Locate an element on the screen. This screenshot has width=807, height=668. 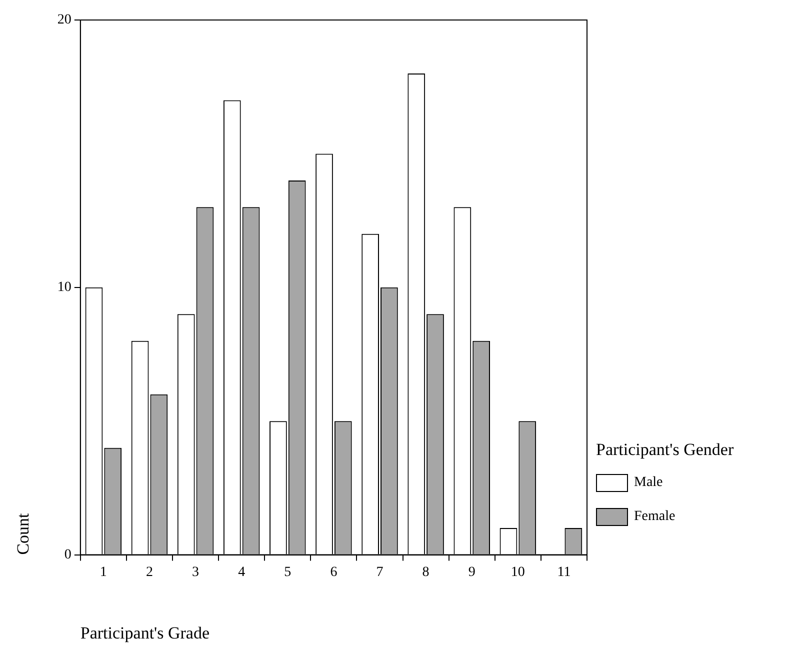
text: Male is located at coordinates (648, 483).